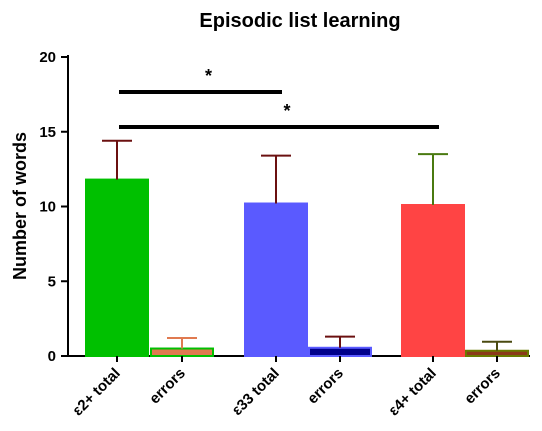 The width and height of the screenshot is (542, 431). What do you see at coordinates (47, 207) in the screenshot?
I see `y-tick-label: 10` at bounding box center [47, 207].